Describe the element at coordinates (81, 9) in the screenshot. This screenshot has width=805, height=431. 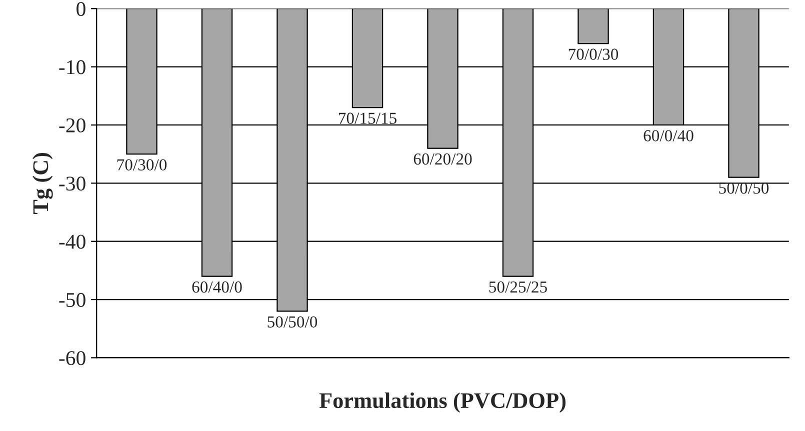
I see `y-tick-label: 0` at that location.